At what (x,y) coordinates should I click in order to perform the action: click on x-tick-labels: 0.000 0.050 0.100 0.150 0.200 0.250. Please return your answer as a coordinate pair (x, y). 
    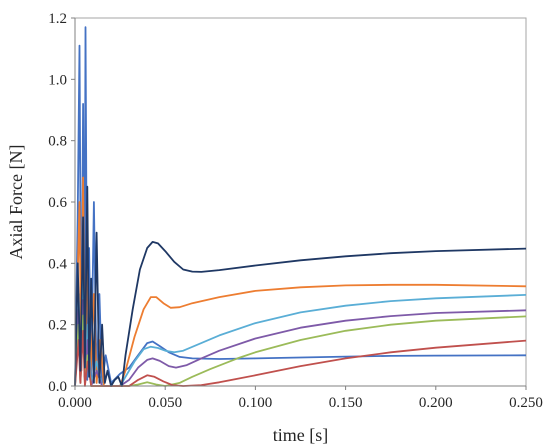
    Looking at the image, I should click on (300, 398).